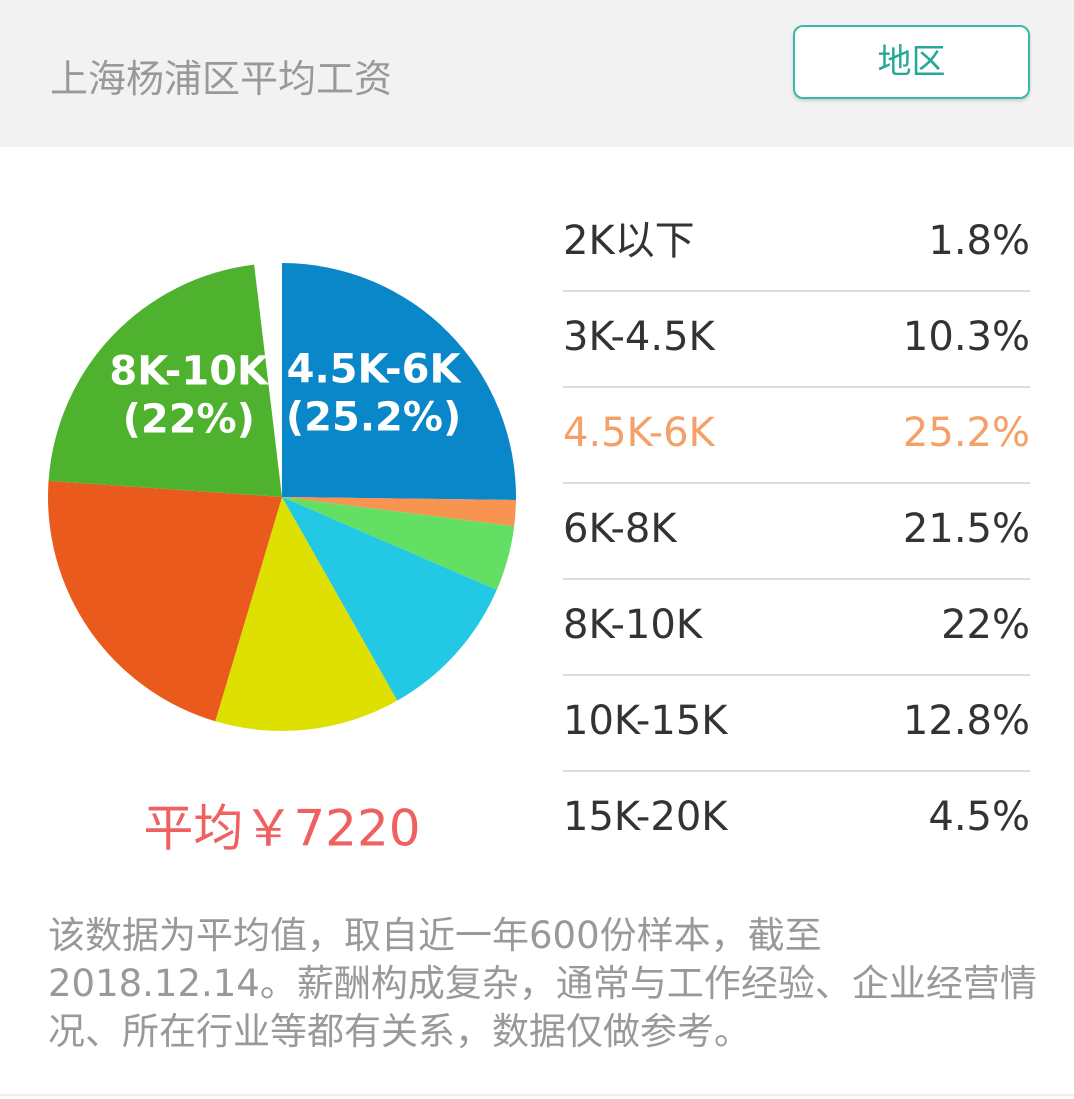  What do you see at coordinates (620, 529) in the screenshot?
I see `legend-category: 6K-8K` at bounding box center [620, 529].